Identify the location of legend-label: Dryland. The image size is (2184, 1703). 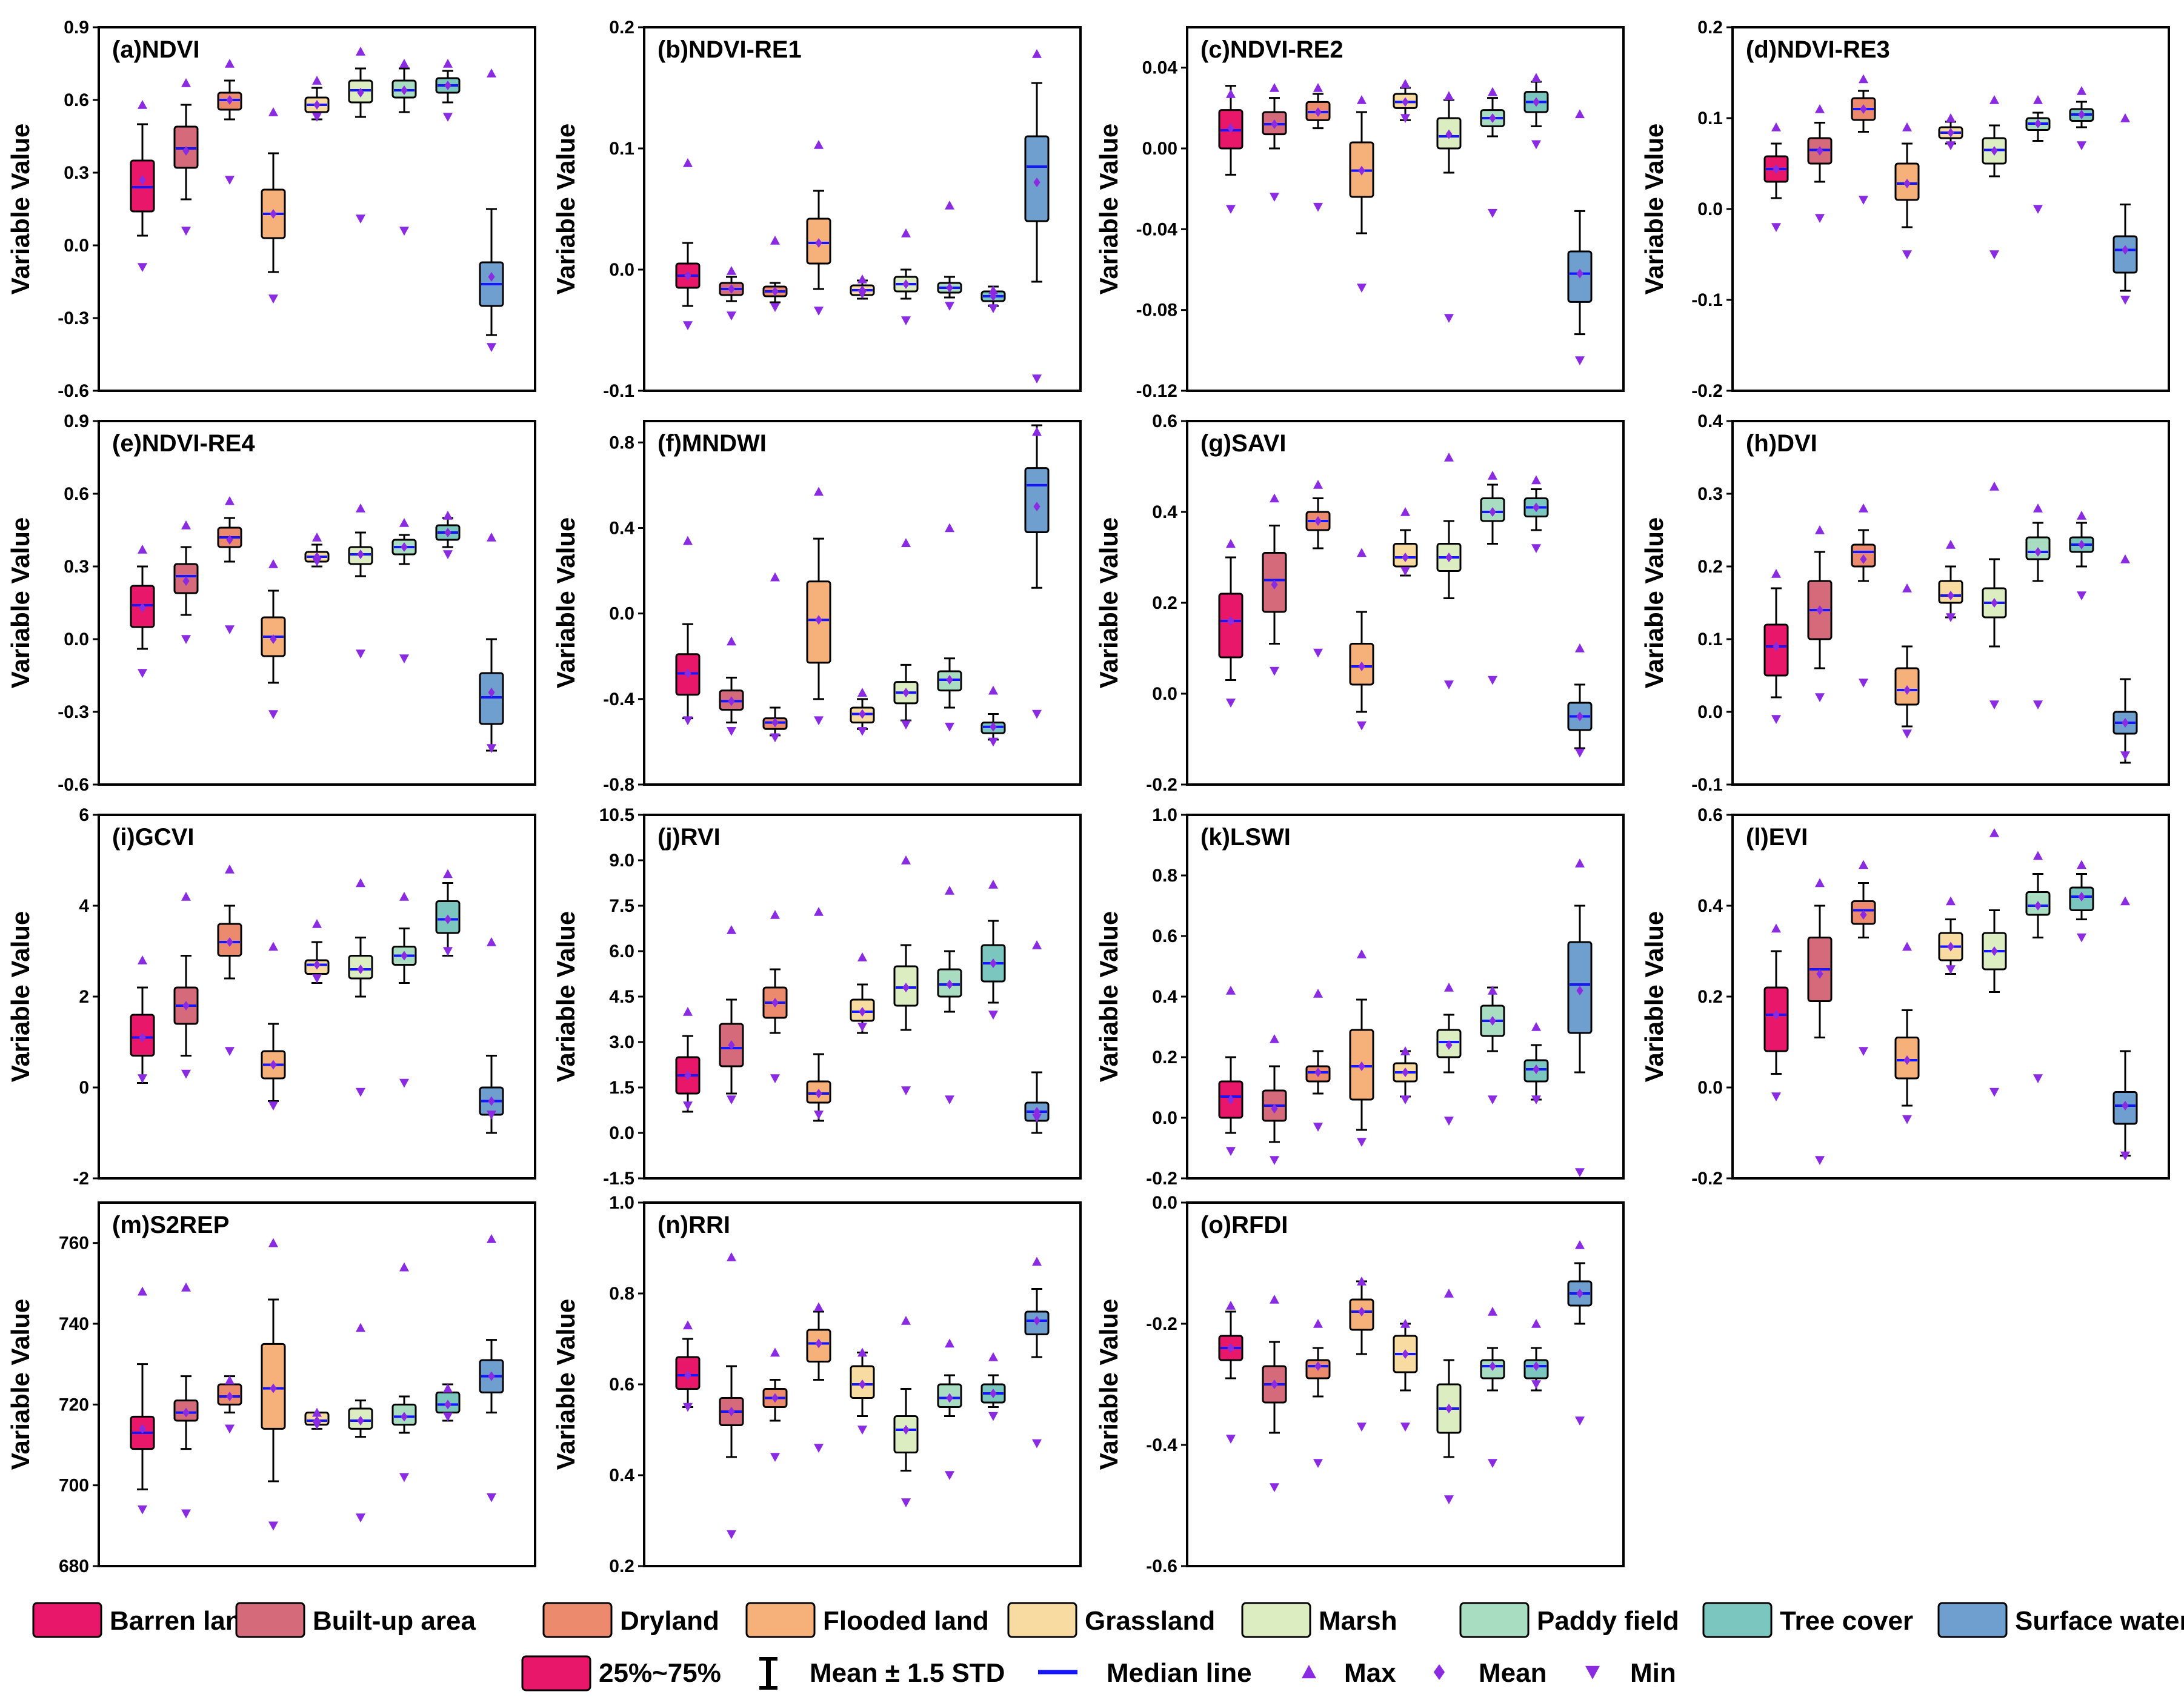
(669, 1621).